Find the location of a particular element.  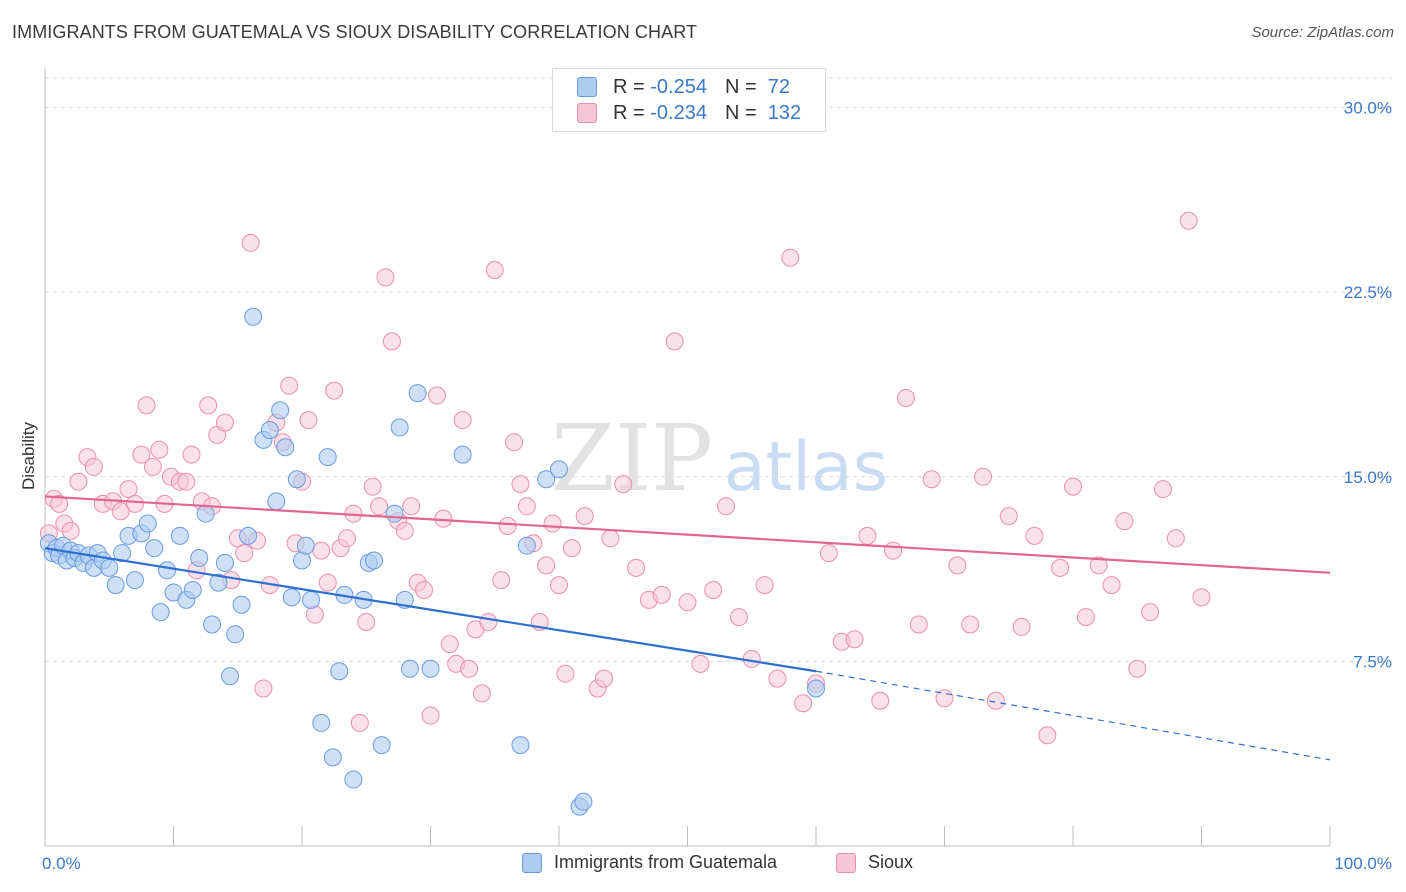

guatemala-trend-extension is located at coordinates (1073, 715).